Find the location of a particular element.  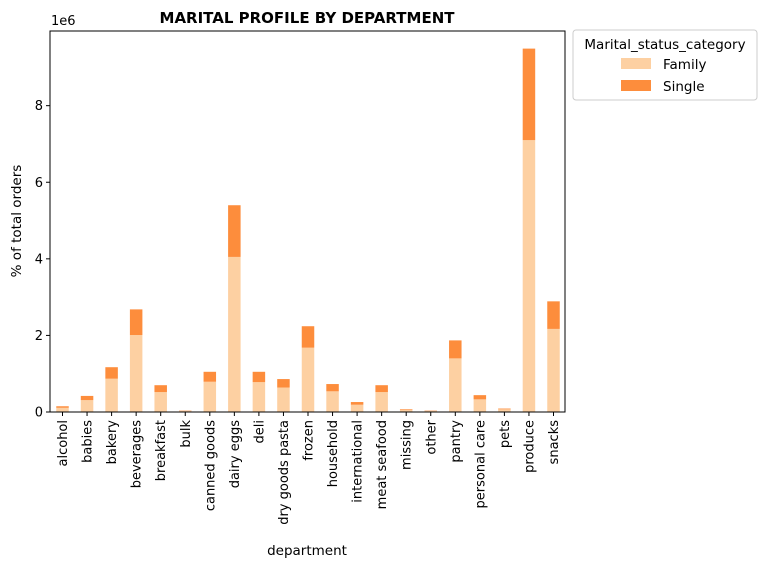

x-tick-label: babies is located at coordinates (88, 441).